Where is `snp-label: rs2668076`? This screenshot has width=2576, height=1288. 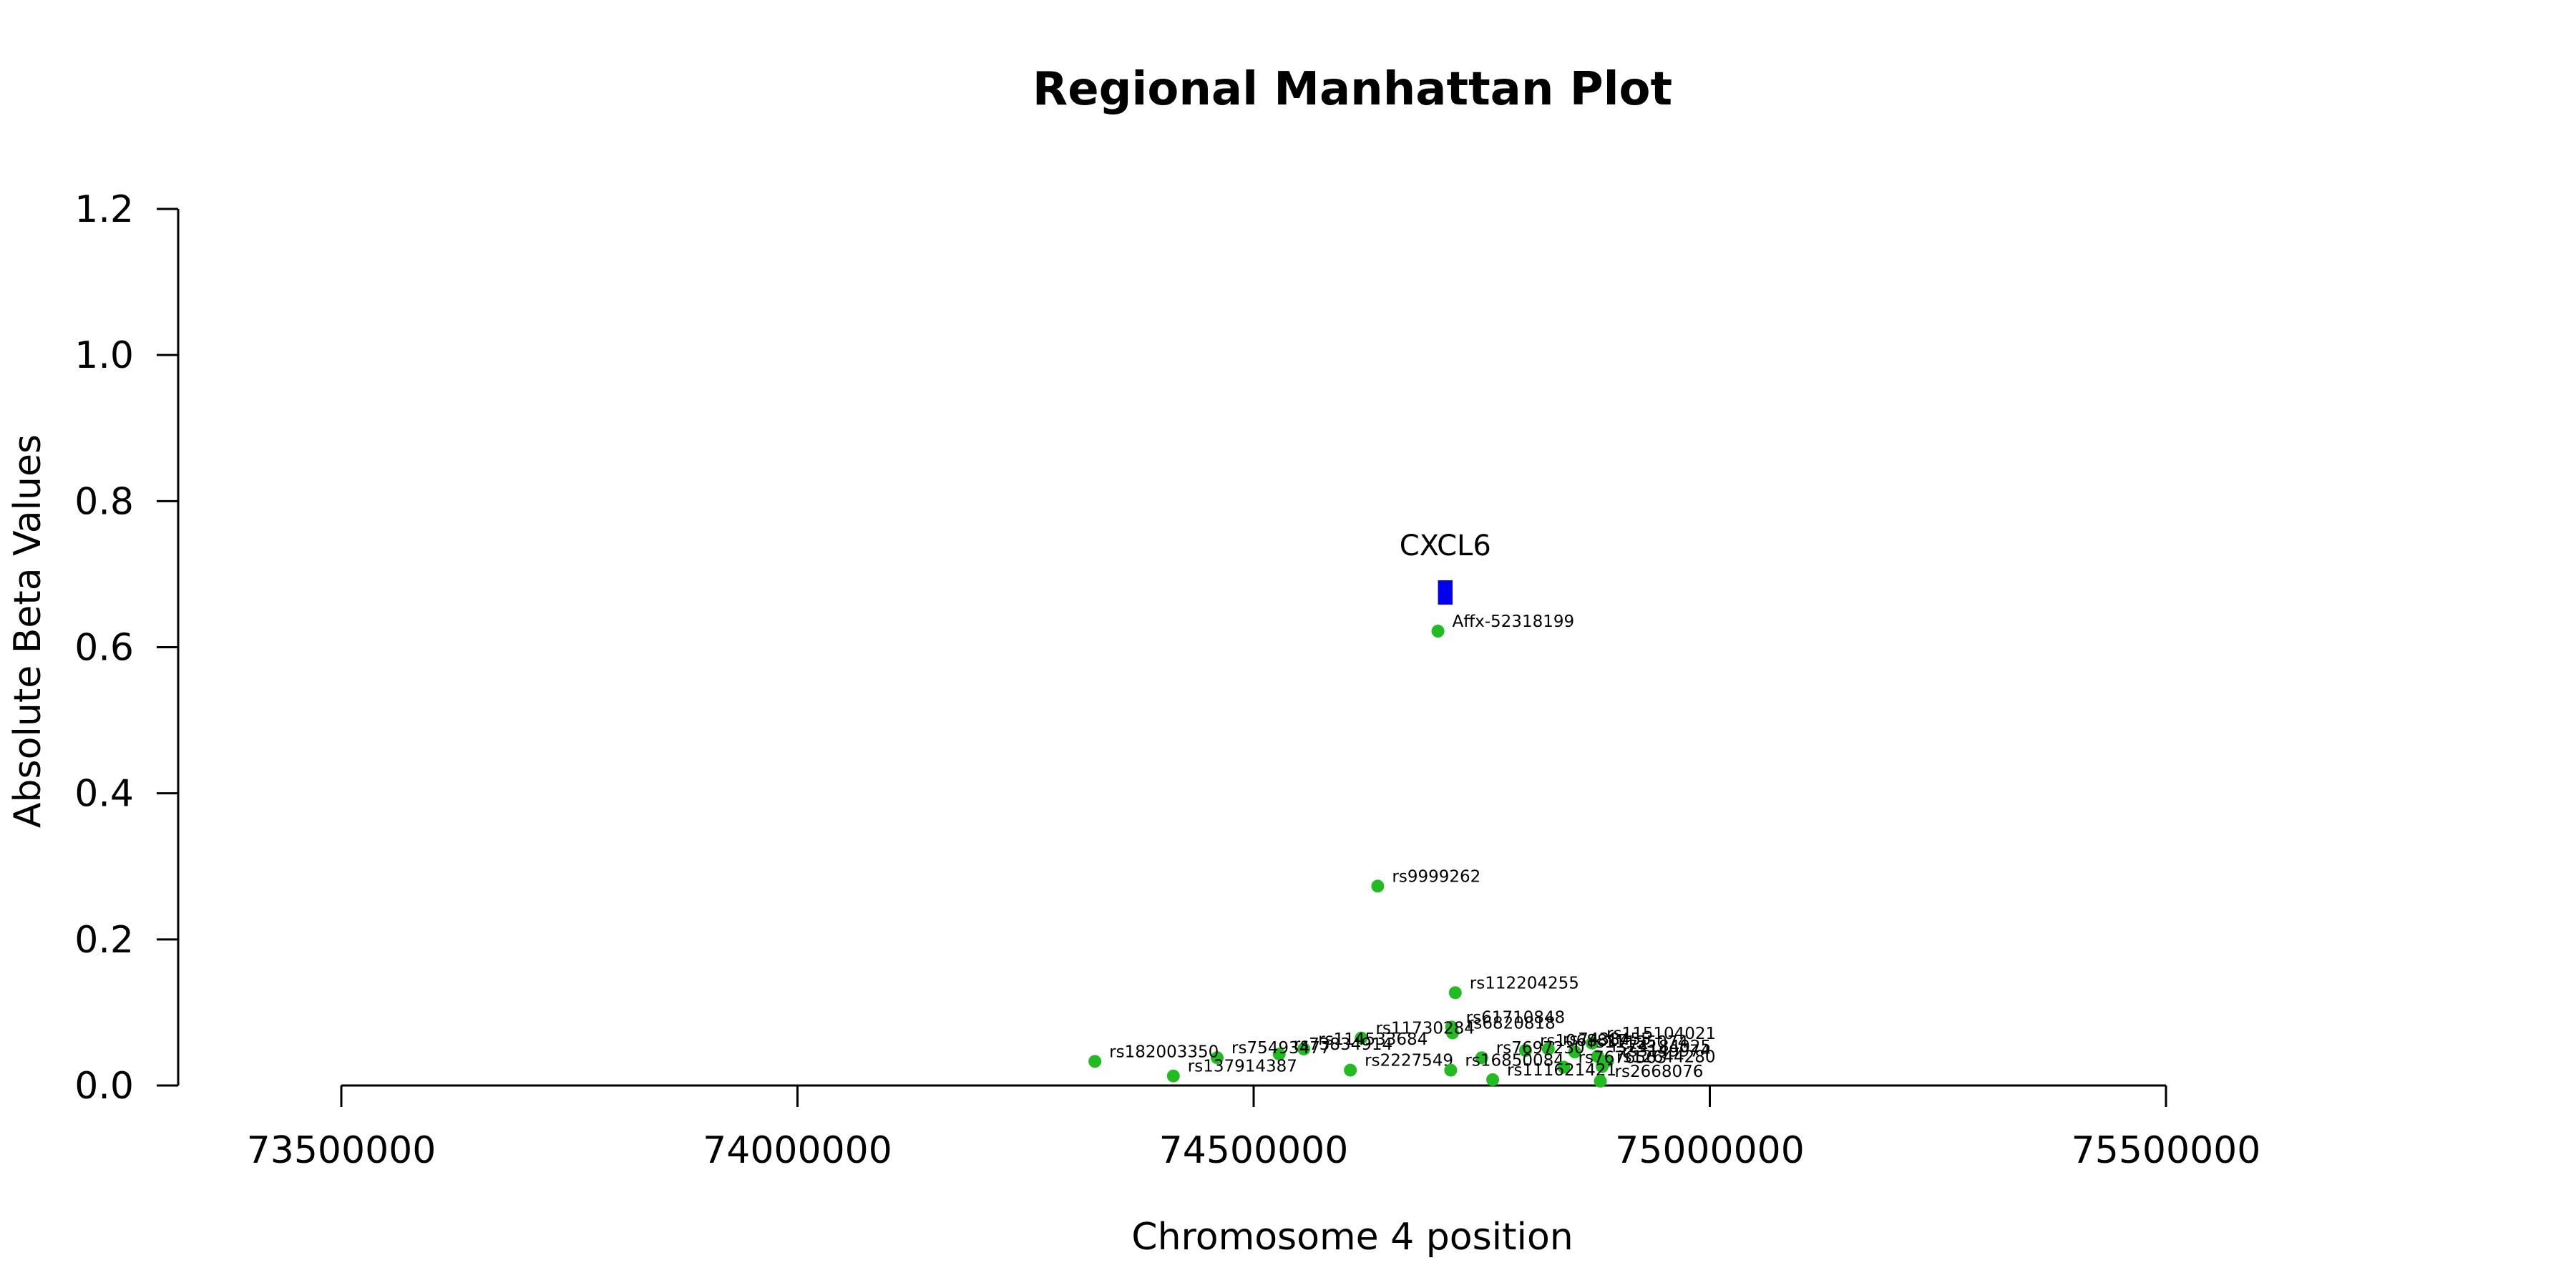
snp-label: rs2668076 is located at coordinates (1659, 1072).